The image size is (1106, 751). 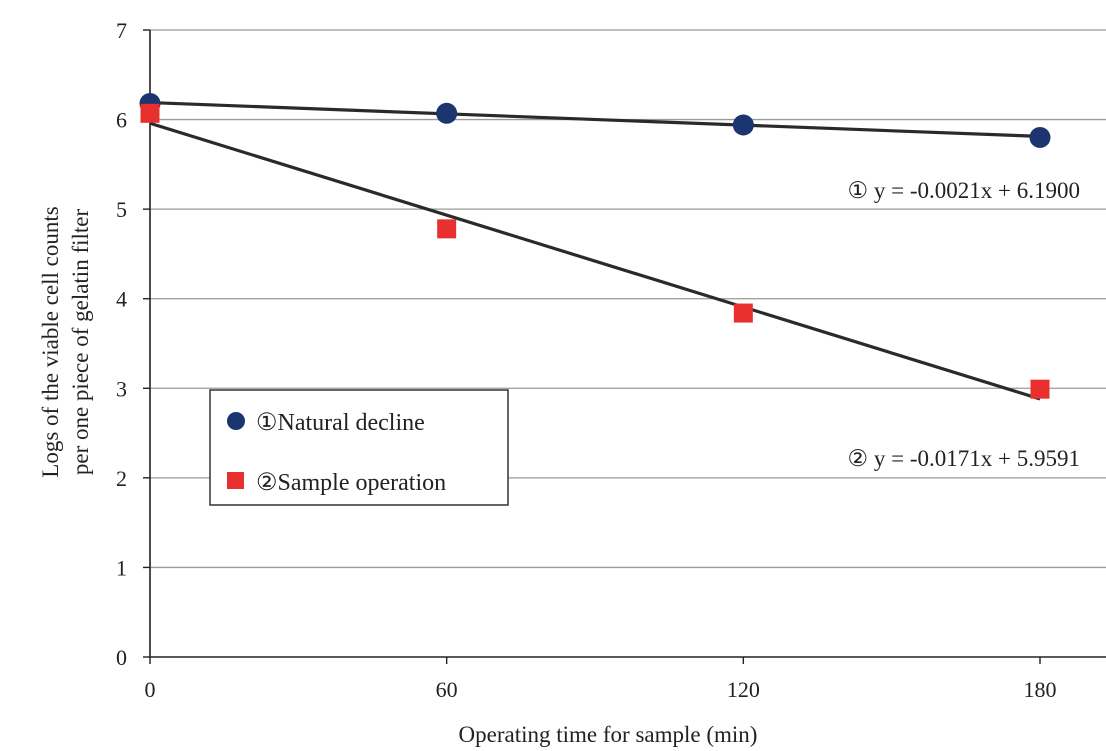 What do you see at coordinates (121, 388) in the screenshot?
I see `y-tick-label-3: 3` at bounding box center [121, 388].